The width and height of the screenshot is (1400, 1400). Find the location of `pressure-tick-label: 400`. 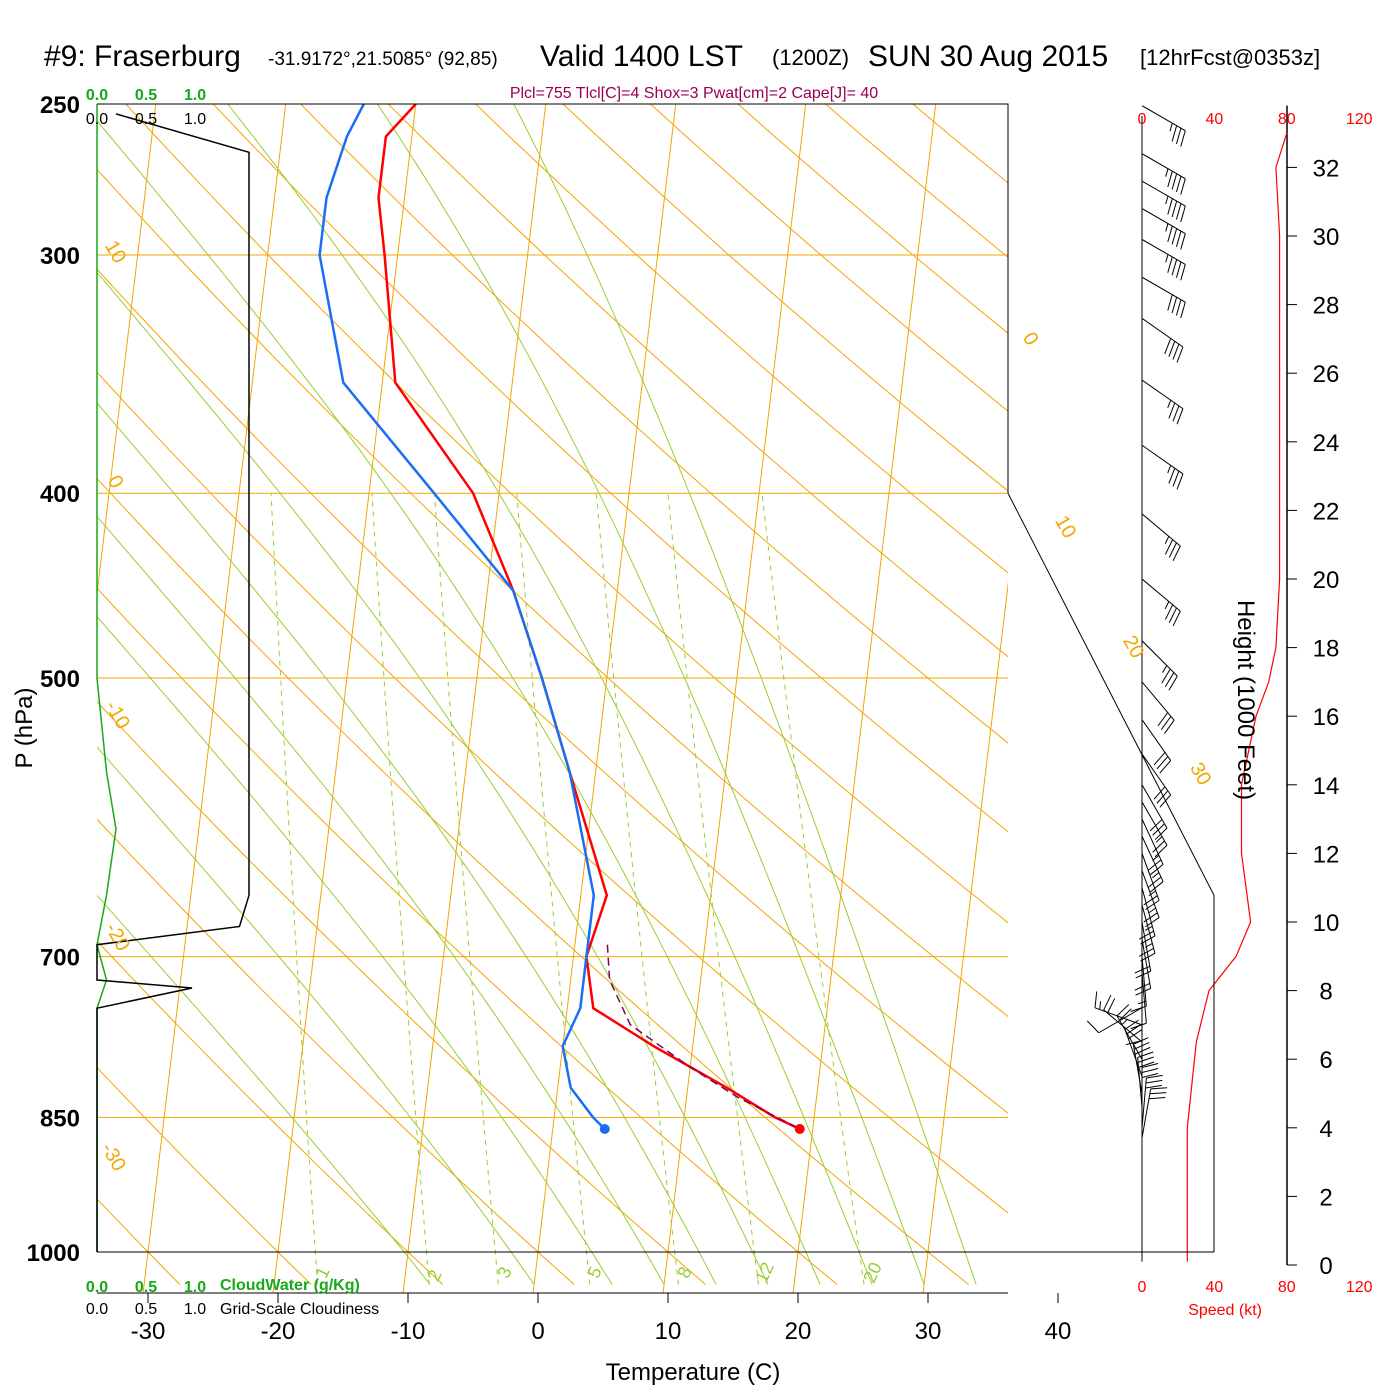

pressure-tick-label: 400 is located at coordinates (60, 494).